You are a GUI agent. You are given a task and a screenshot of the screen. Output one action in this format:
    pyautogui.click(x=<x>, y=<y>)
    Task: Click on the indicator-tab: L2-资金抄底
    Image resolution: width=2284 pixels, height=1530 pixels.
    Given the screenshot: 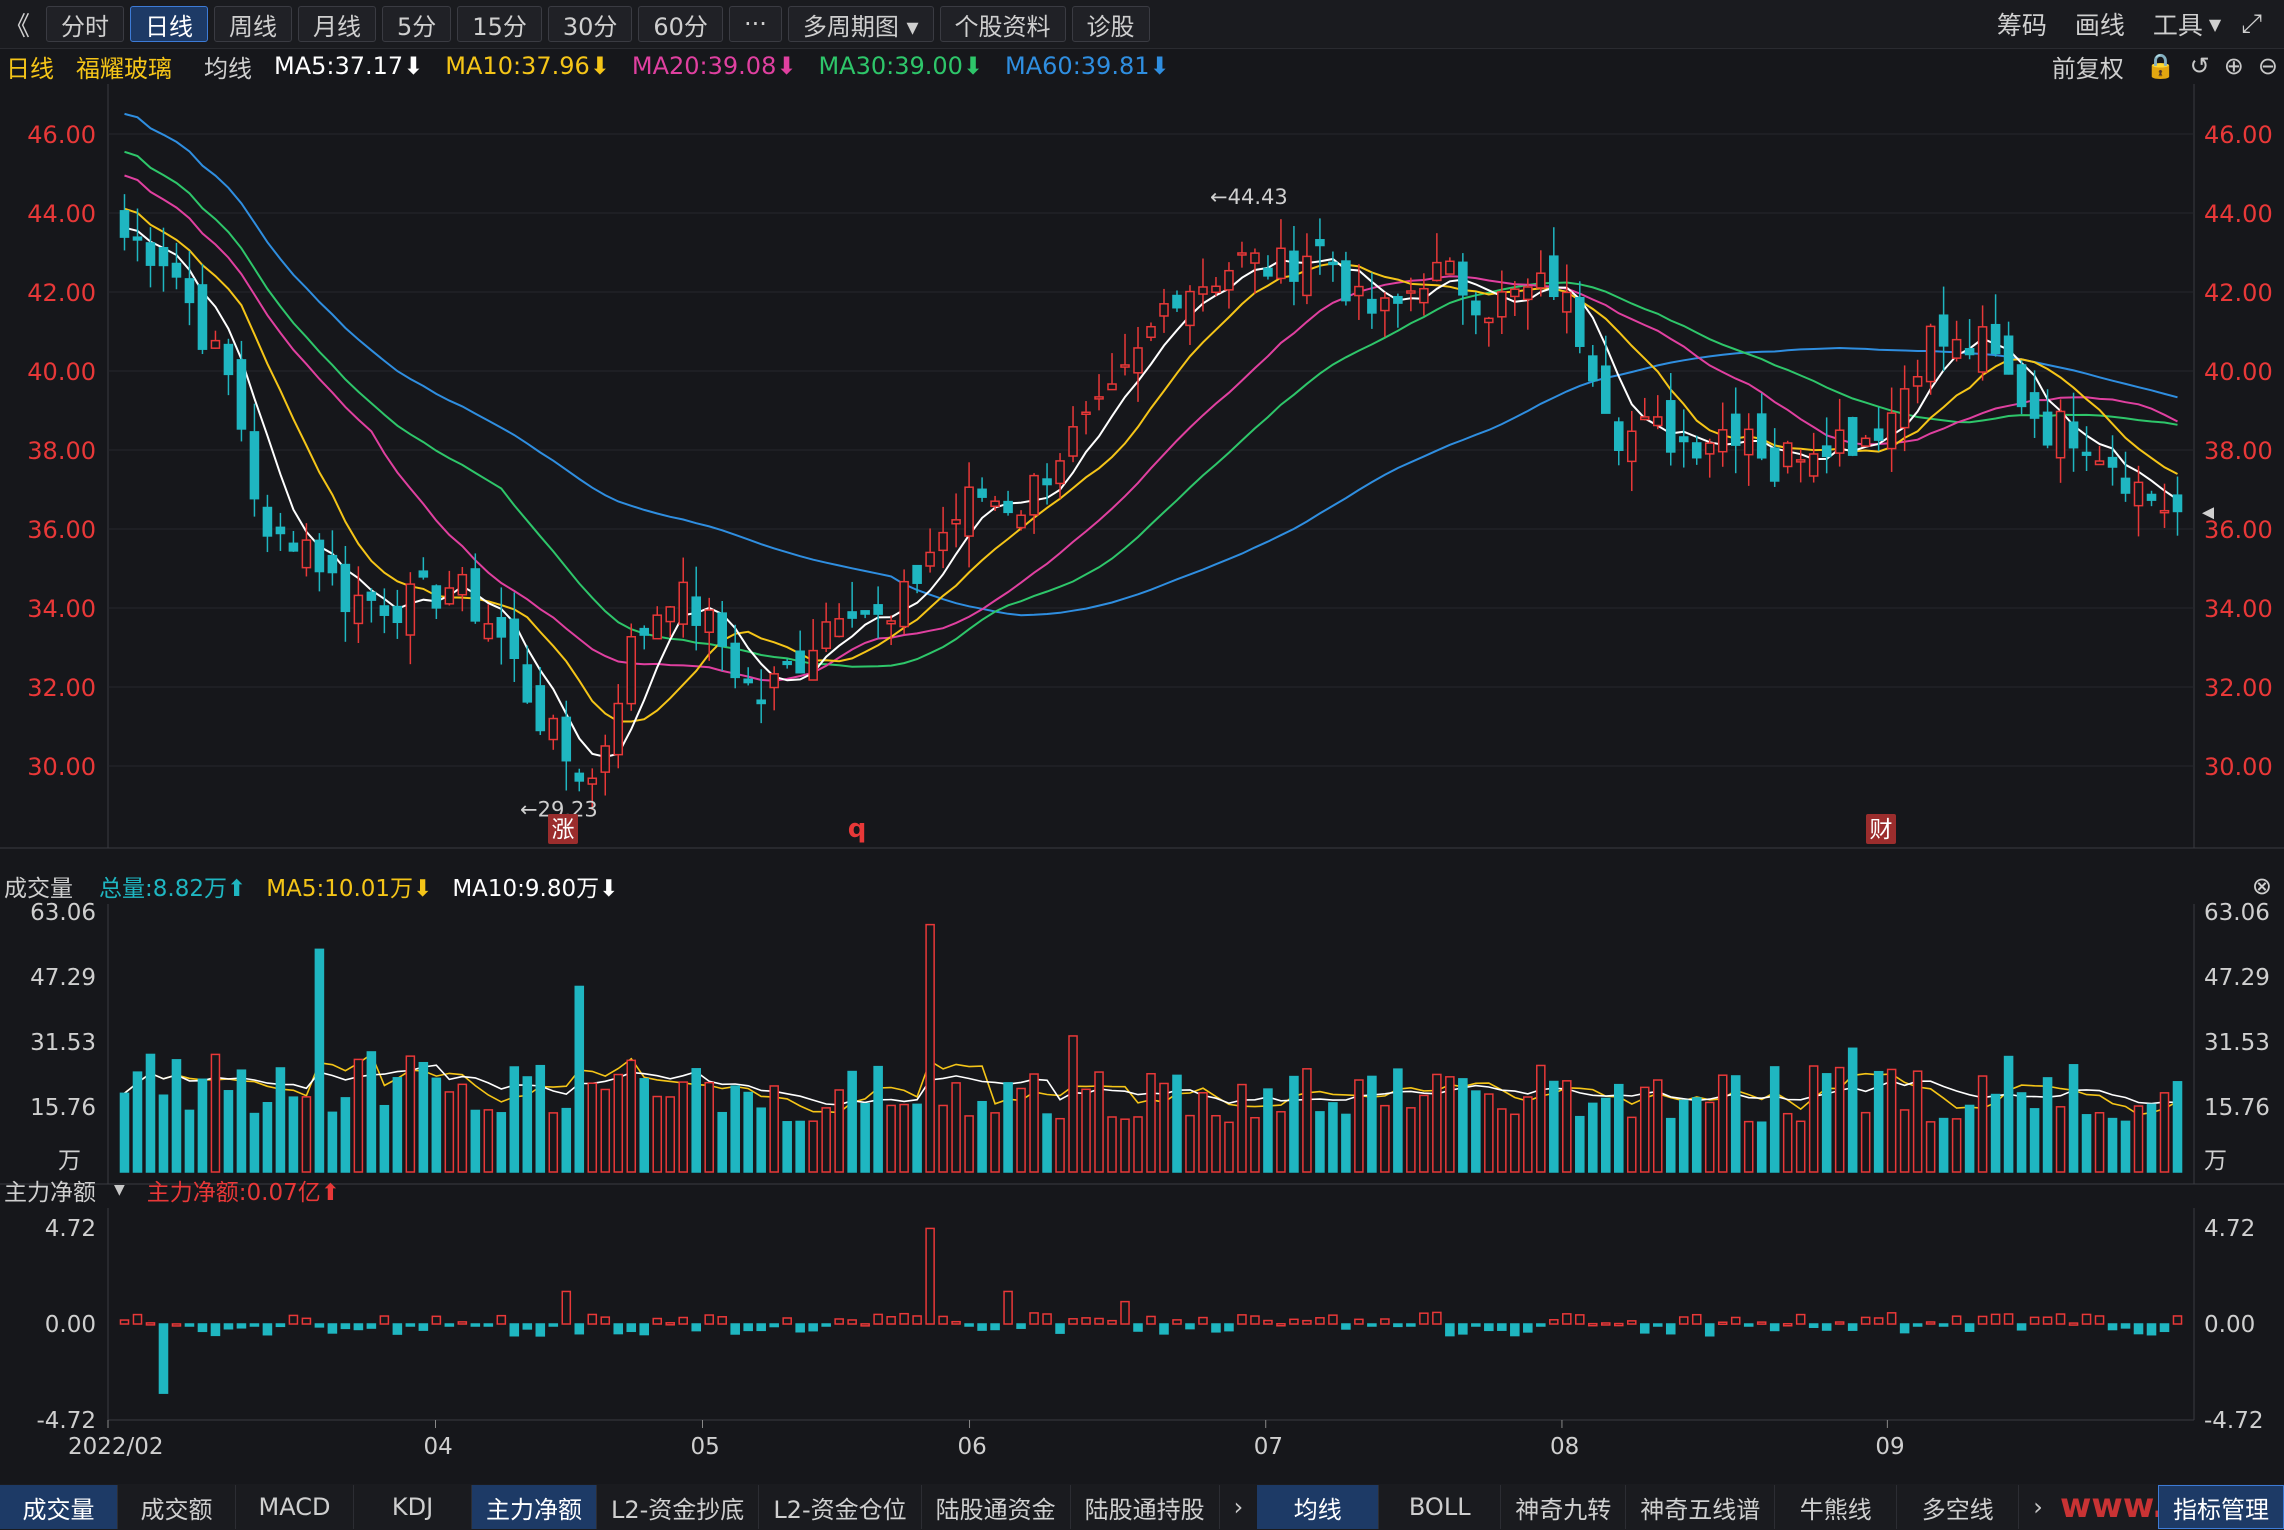 What is the action you would take?
    pyautogui.click(x=678, y=1507)
    